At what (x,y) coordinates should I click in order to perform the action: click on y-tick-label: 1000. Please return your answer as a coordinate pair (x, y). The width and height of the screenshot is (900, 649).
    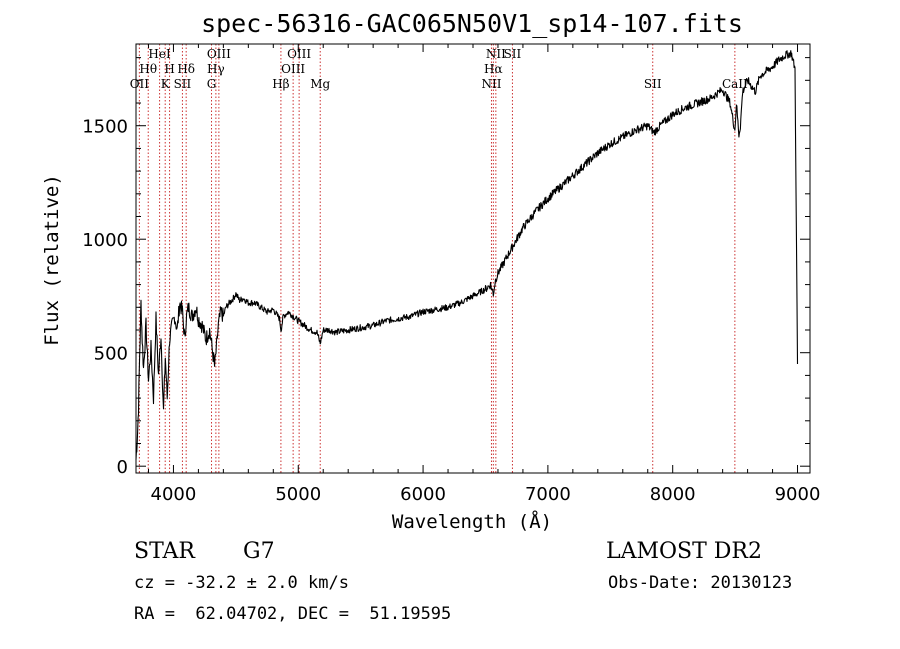
    Looking at the image, I should click on (105, 240).